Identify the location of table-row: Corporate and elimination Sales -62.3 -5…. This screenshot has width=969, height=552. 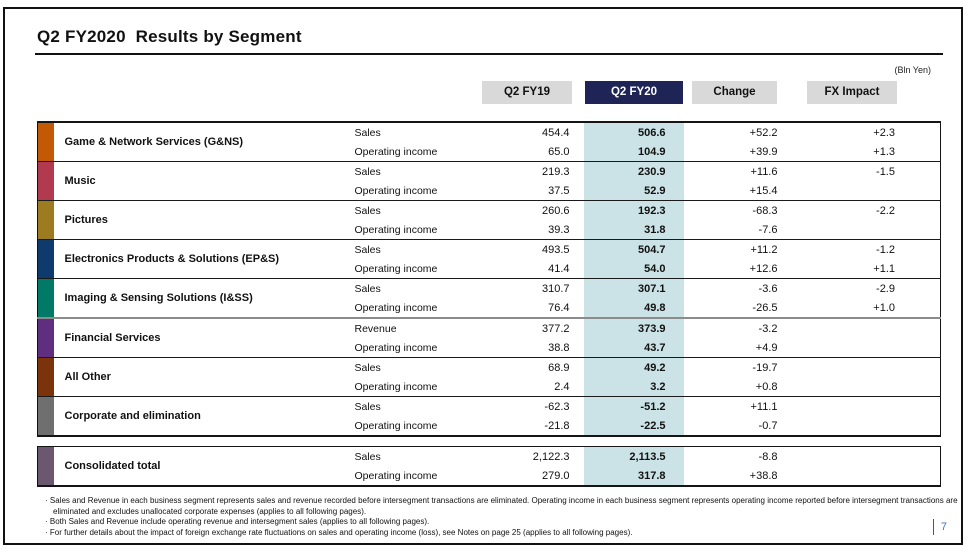
(489, 416).